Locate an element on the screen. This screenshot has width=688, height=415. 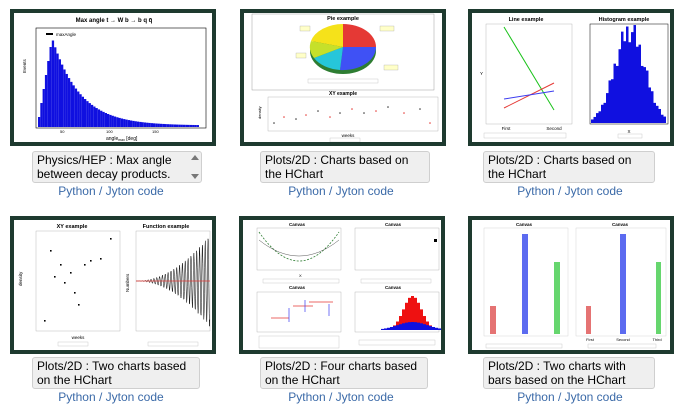
xy-xlabel: weeks is located at coordinates (349, 135).